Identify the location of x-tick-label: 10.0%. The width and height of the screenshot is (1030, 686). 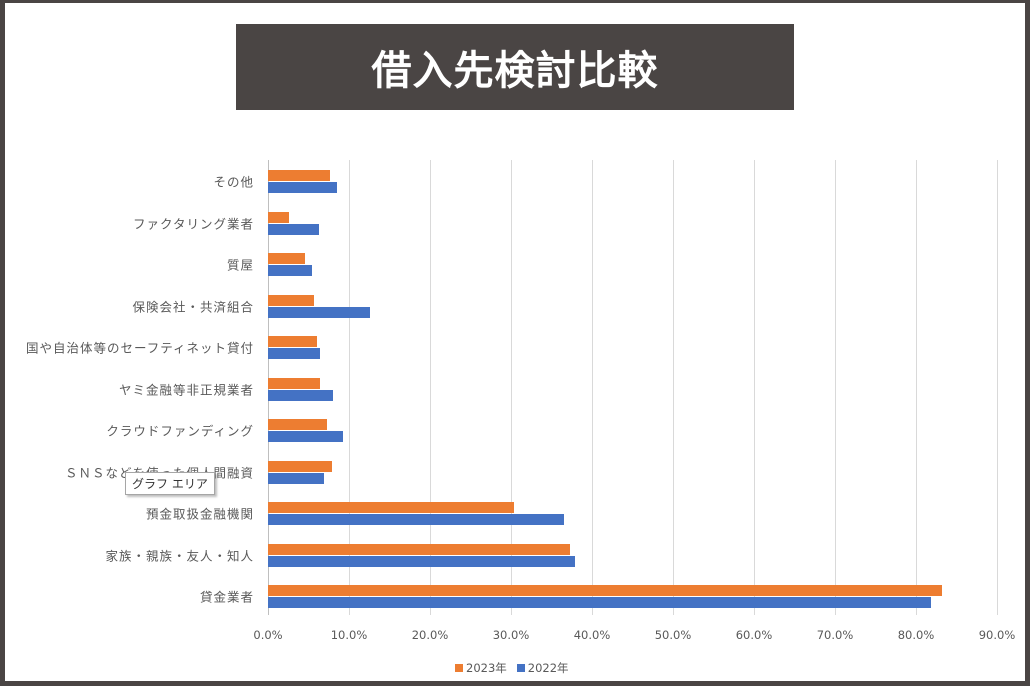
(349, 635).